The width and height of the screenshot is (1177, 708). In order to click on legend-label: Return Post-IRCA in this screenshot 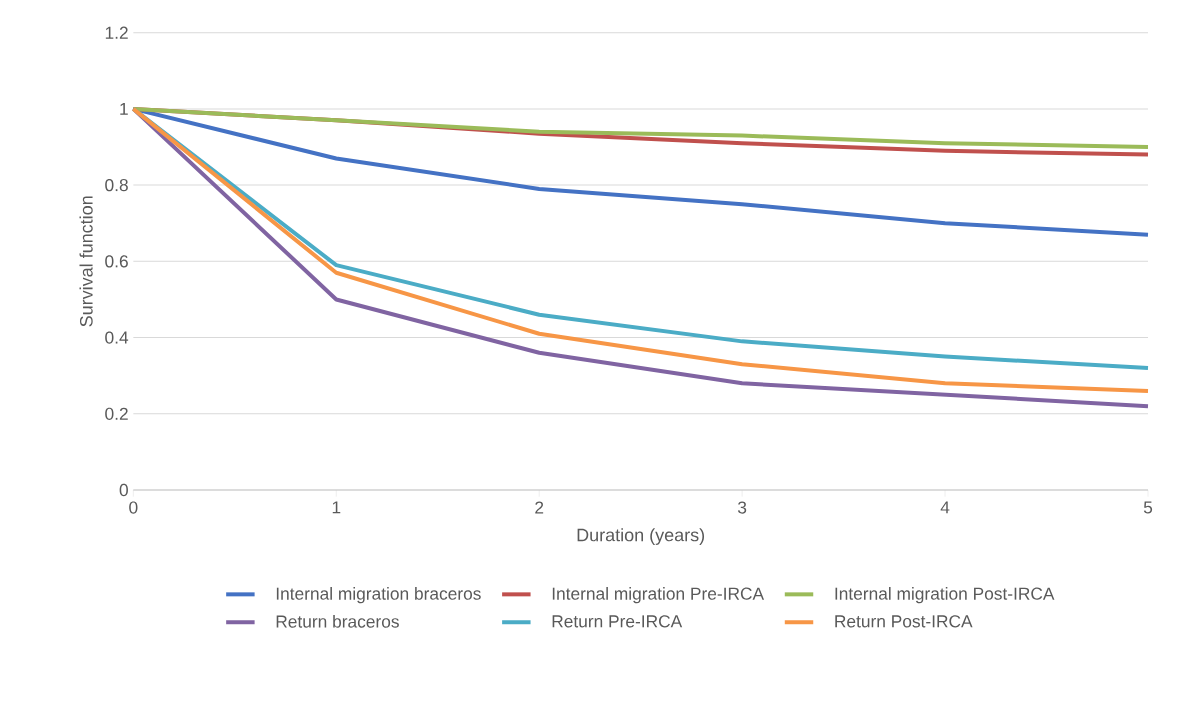, I will do `click(904, 621)`.